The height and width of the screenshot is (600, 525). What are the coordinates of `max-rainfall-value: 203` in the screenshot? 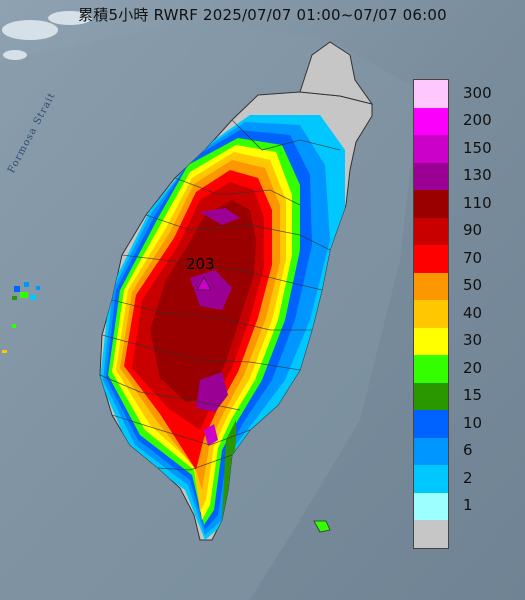 It's located at (200, 264).